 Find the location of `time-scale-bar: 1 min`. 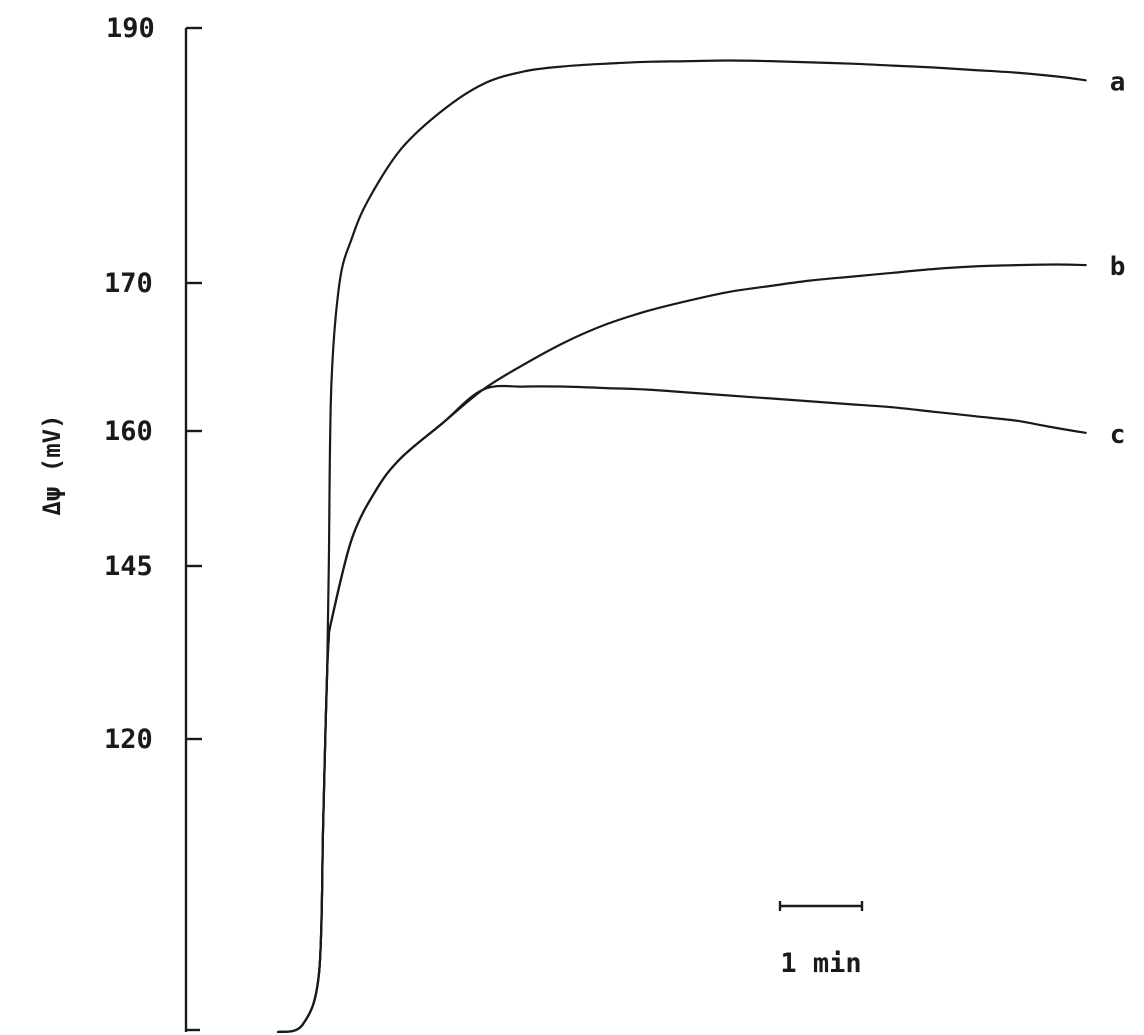

time-scale-bar: 1 min is located at coordinates (821, 940).